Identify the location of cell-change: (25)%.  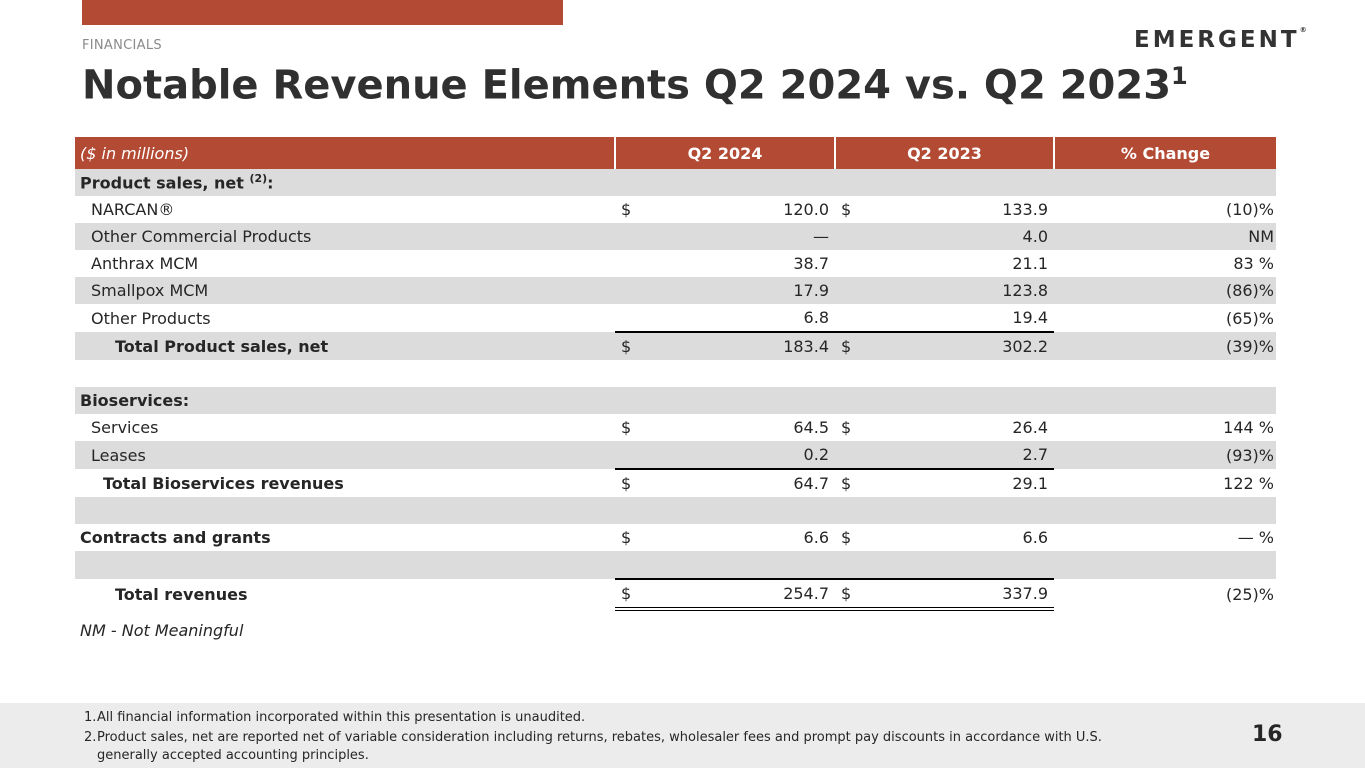
(1249, 594).